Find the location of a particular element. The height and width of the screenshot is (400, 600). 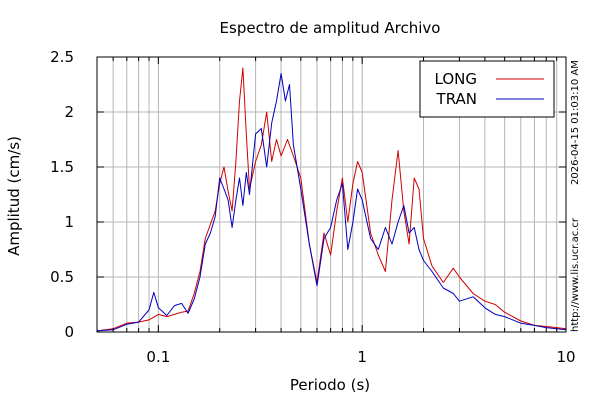

legend: LONG TRAN is located at coordinates (487, 89).